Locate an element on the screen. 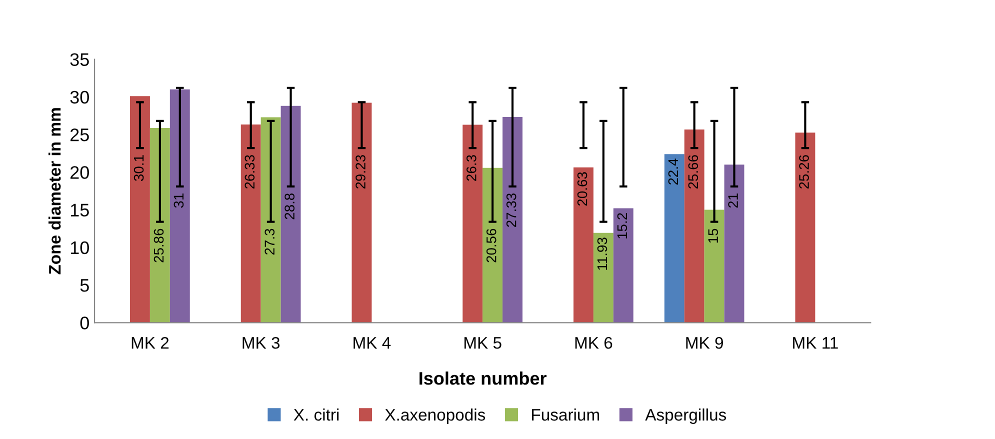  legend-label: X. citri is located at coordinates (316, 414).